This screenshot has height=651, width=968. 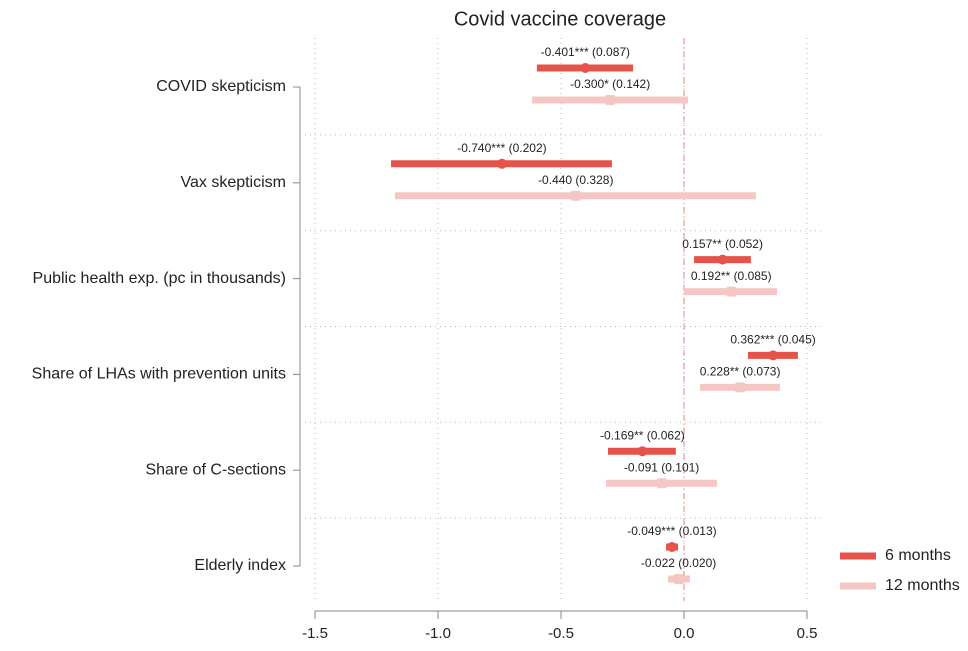 I want to click on value-label: -0.740*** (0.202), so click(x=501, y=148).